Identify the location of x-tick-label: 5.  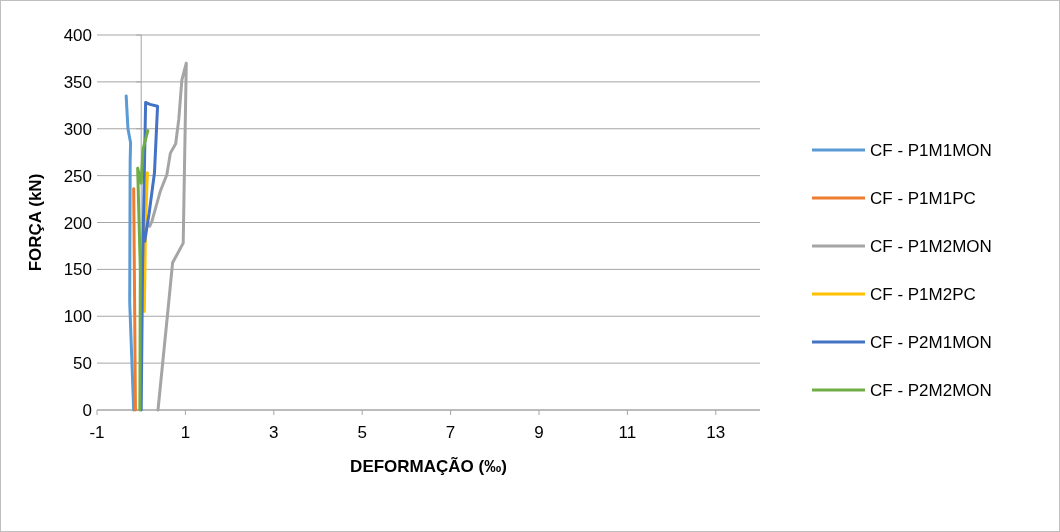
(362, 432).